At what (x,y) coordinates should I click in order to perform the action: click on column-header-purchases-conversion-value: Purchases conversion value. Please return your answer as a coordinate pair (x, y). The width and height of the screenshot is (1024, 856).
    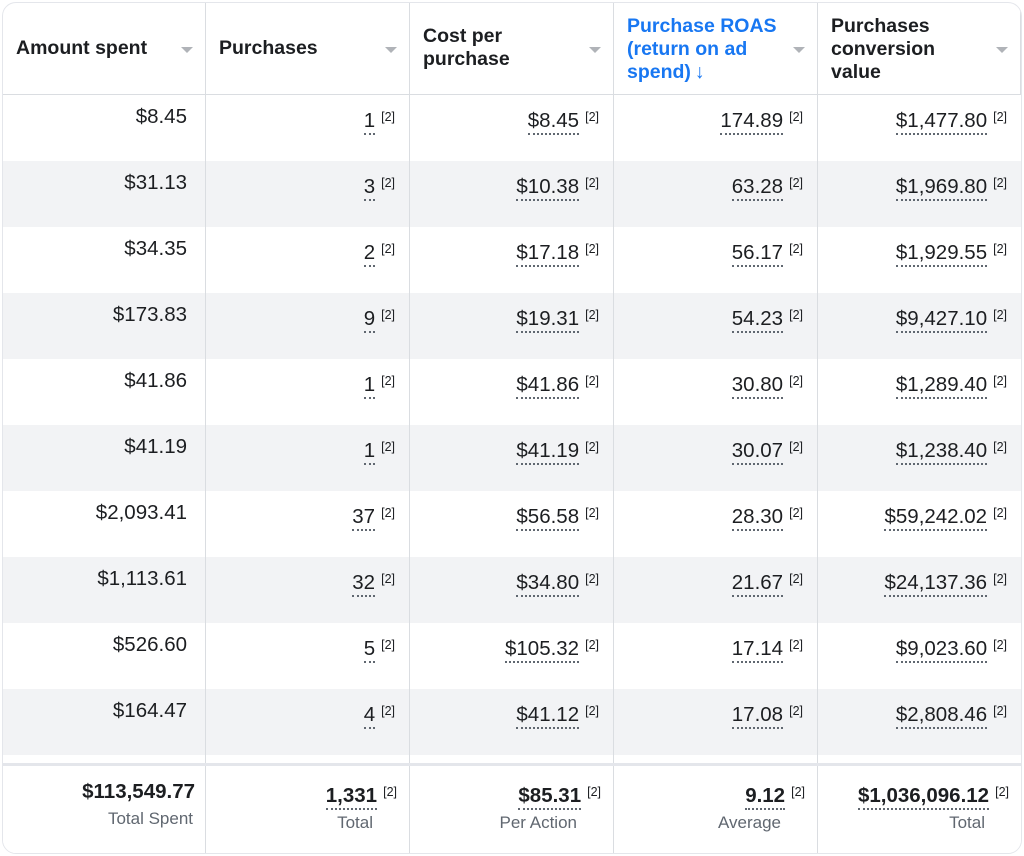
    Looking at the image, I should click on (919, 49).